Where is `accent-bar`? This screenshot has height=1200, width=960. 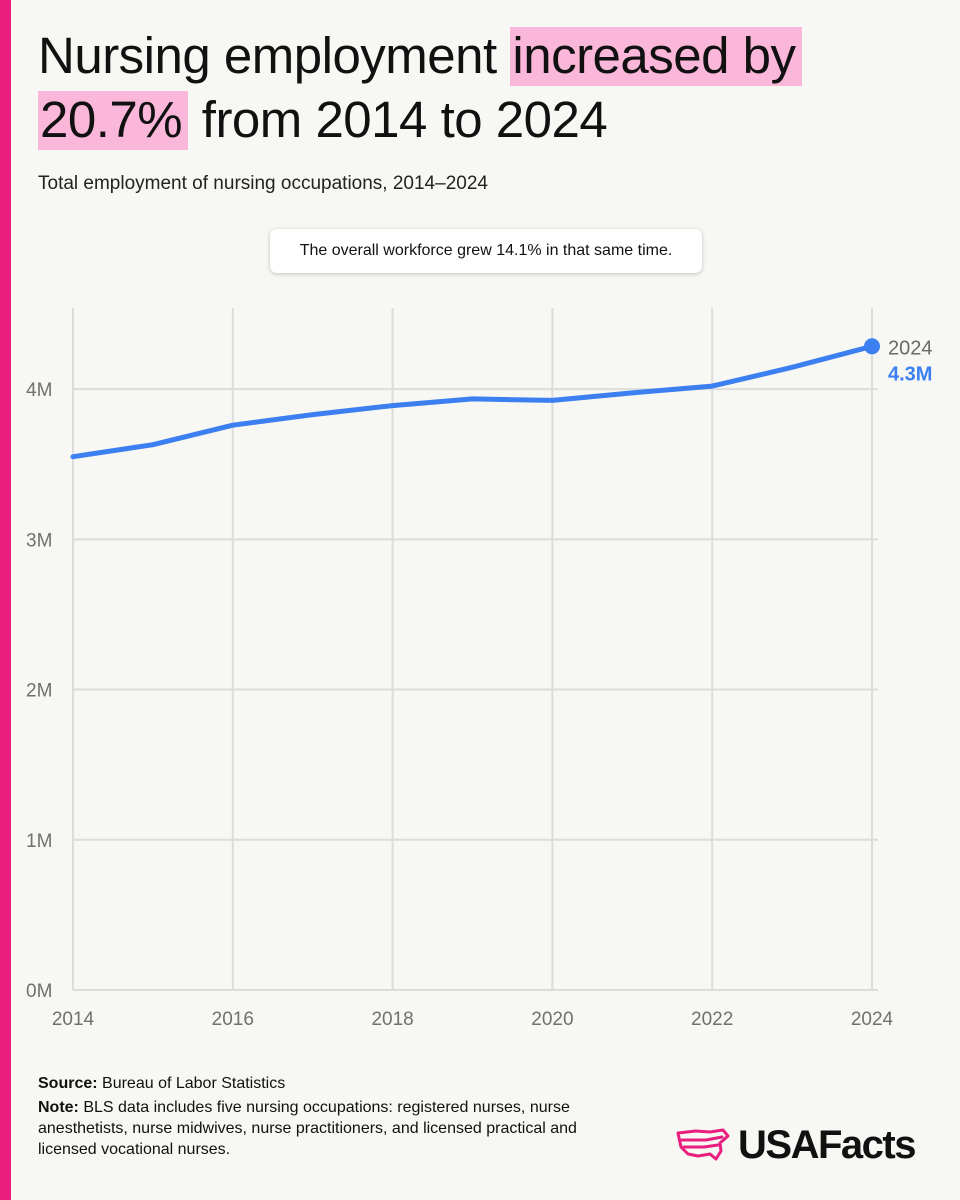
accent-bar is located at coordinates (5, 600).